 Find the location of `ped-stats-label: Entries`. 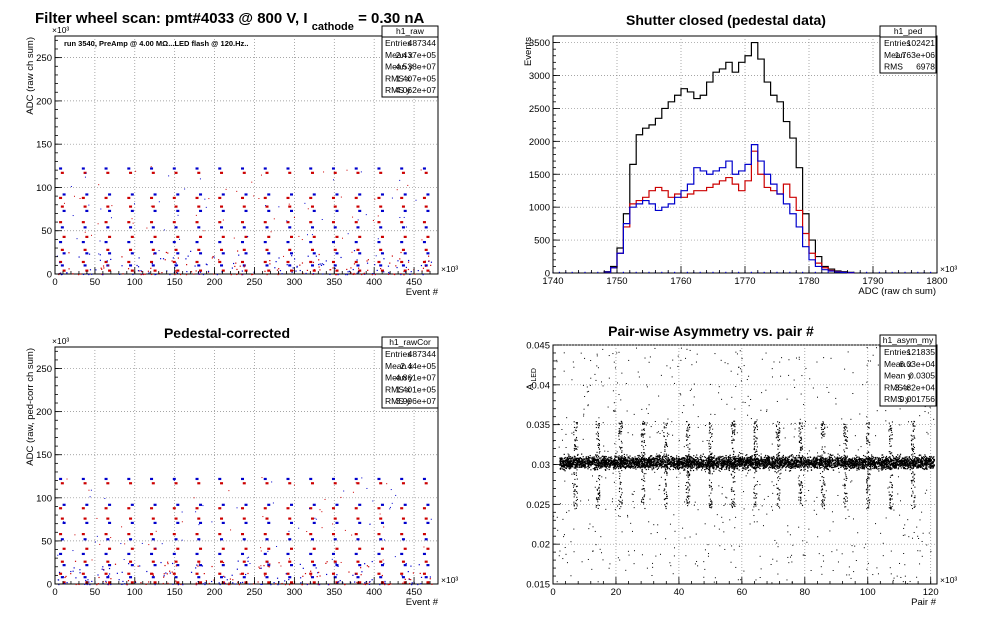

ped-stats-label: Entries is located at coordinates (897, 43).